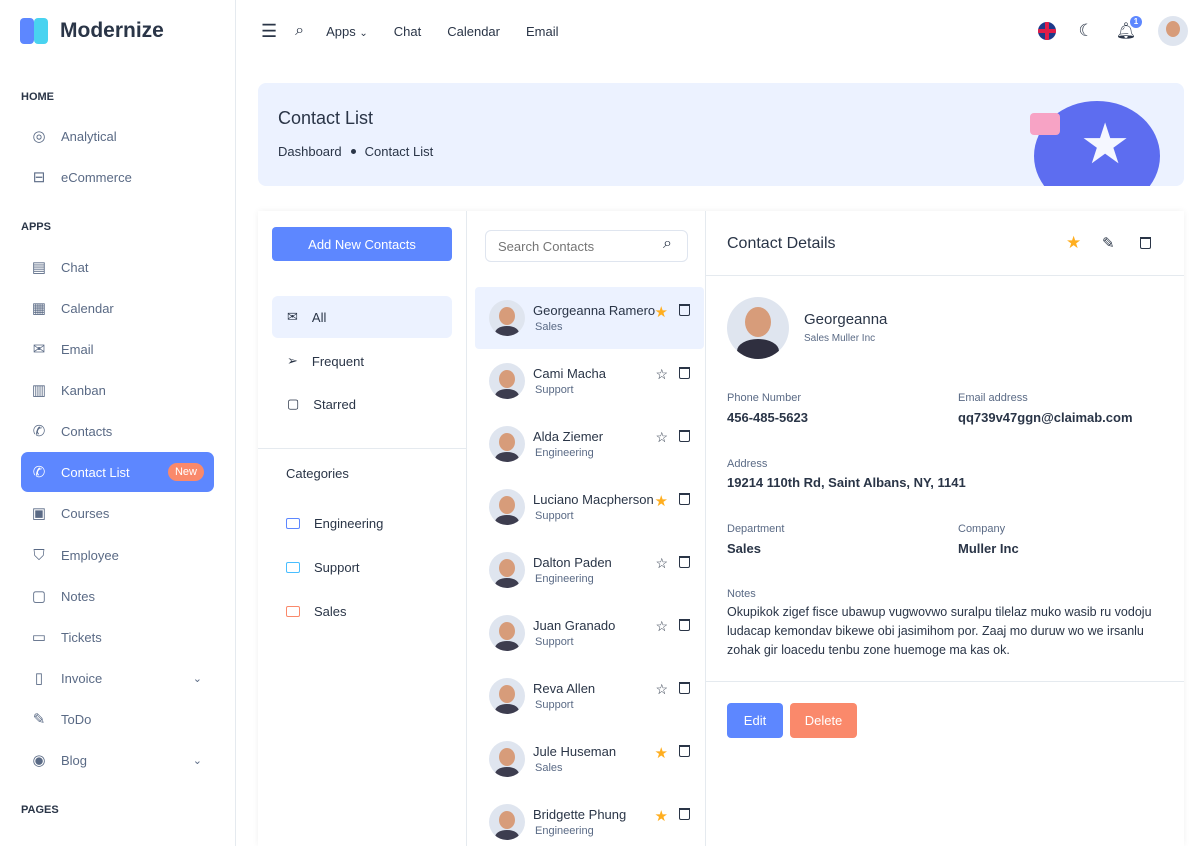  Describe the element at coordinates (362, 244) in the screenshot. I see `add-contact-button: Add New Contacts` at that location.